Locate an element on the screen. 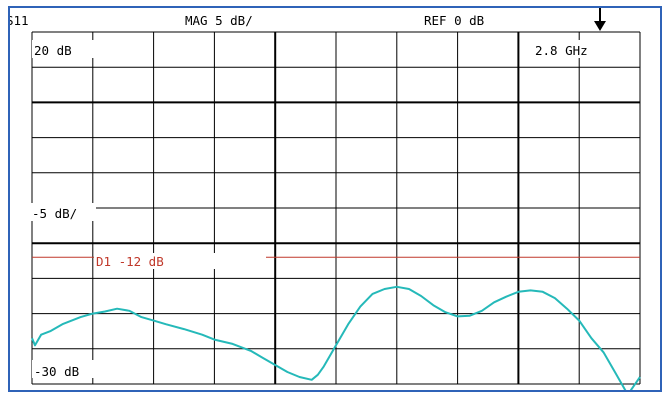 The width and height of the screenshot is (670, 400). parameter-label: S11 is located at coordinates (19, 20).